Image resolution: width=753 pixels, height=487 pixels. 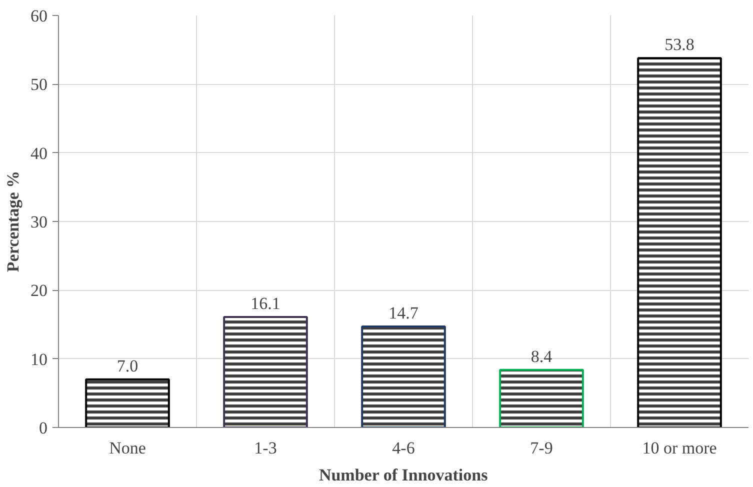 What do you see at coordinates (541, 448) in the screenshot?
I see `x-tick-label: 7-9` at bounding box center [541, 448].